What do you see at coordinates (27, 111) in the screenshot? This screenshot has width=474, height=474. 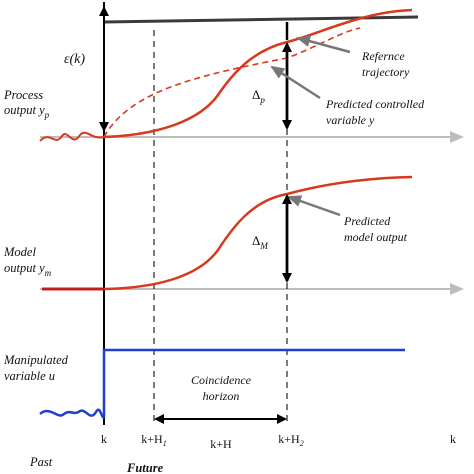 I see `process-output-label-line2: output yp` at bounding box center [27, 111].